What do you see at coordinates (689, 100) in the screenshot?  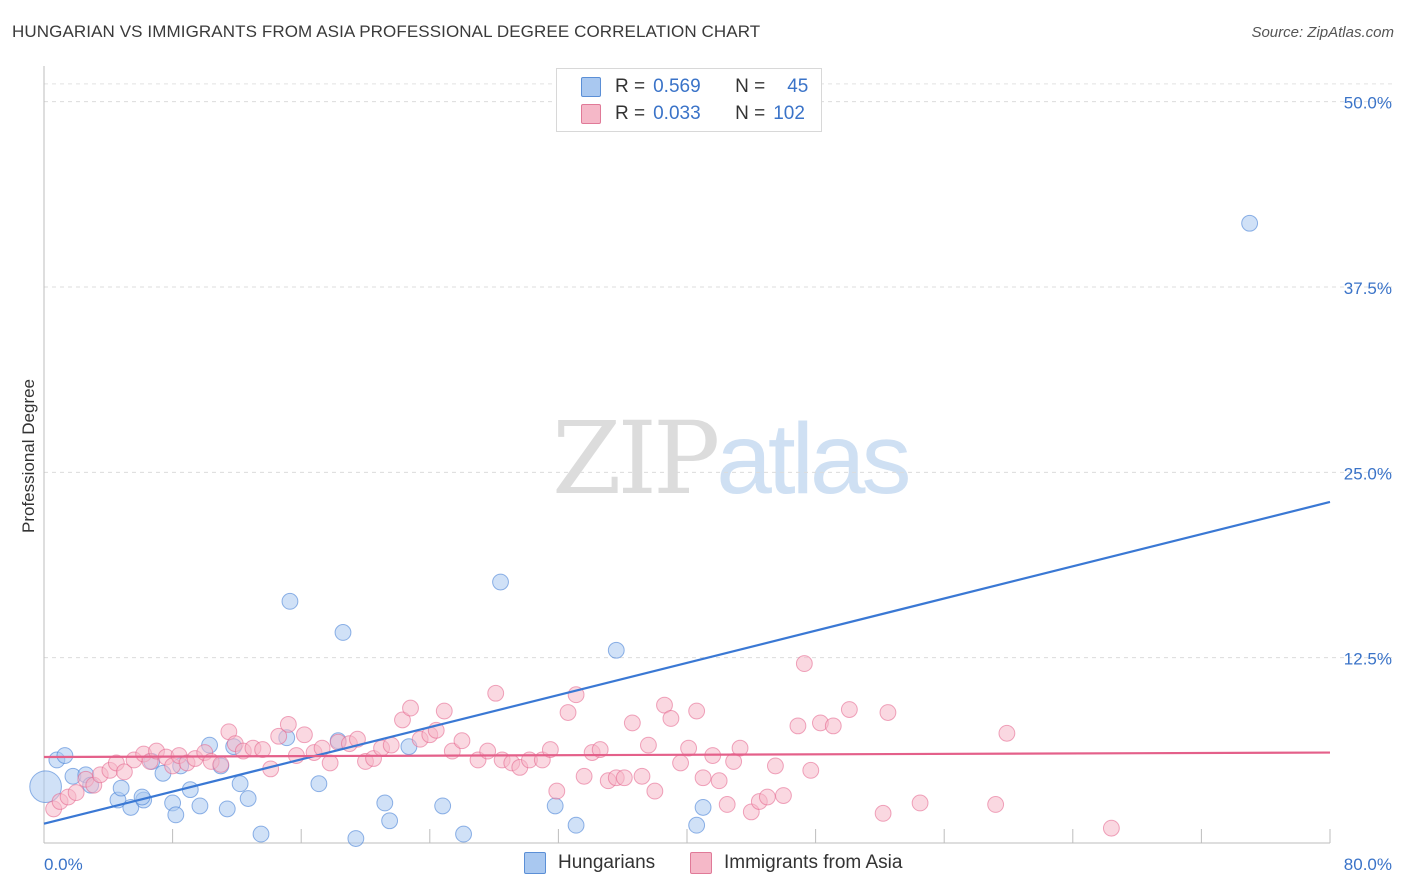 I see `correlation-legend: R = 0.569 N = 45 R = 0.033 N = 102` at bounding box center [689, 100].